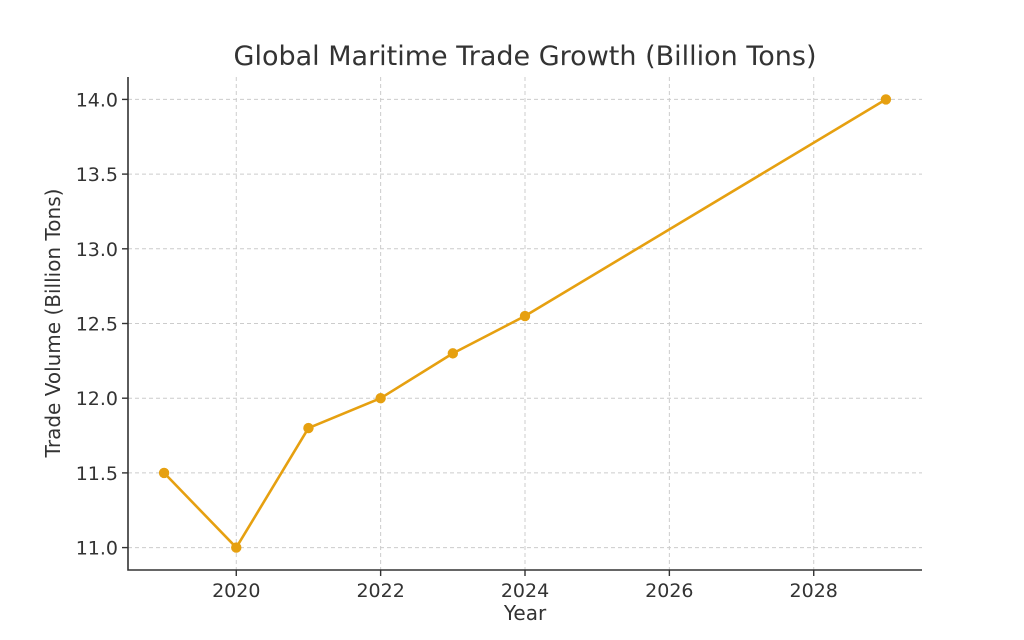 The width and height of the screenshot is (1024, 640). I want to click on y-tick-label: 13.0, so click(97, 250).